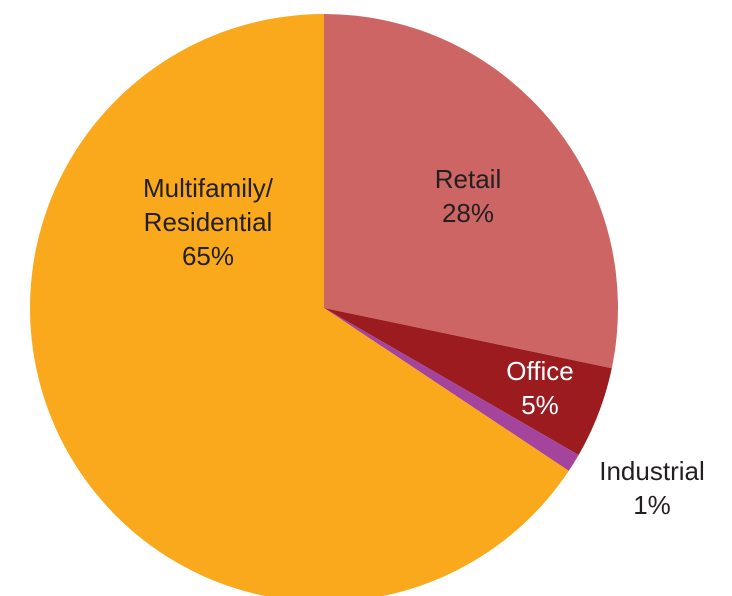 This screenshot has width=732, height=596. What do you see at coordinates (540, 405) in the screenshot?
I see `value-label: 5%` at bounding box center [540, 405].